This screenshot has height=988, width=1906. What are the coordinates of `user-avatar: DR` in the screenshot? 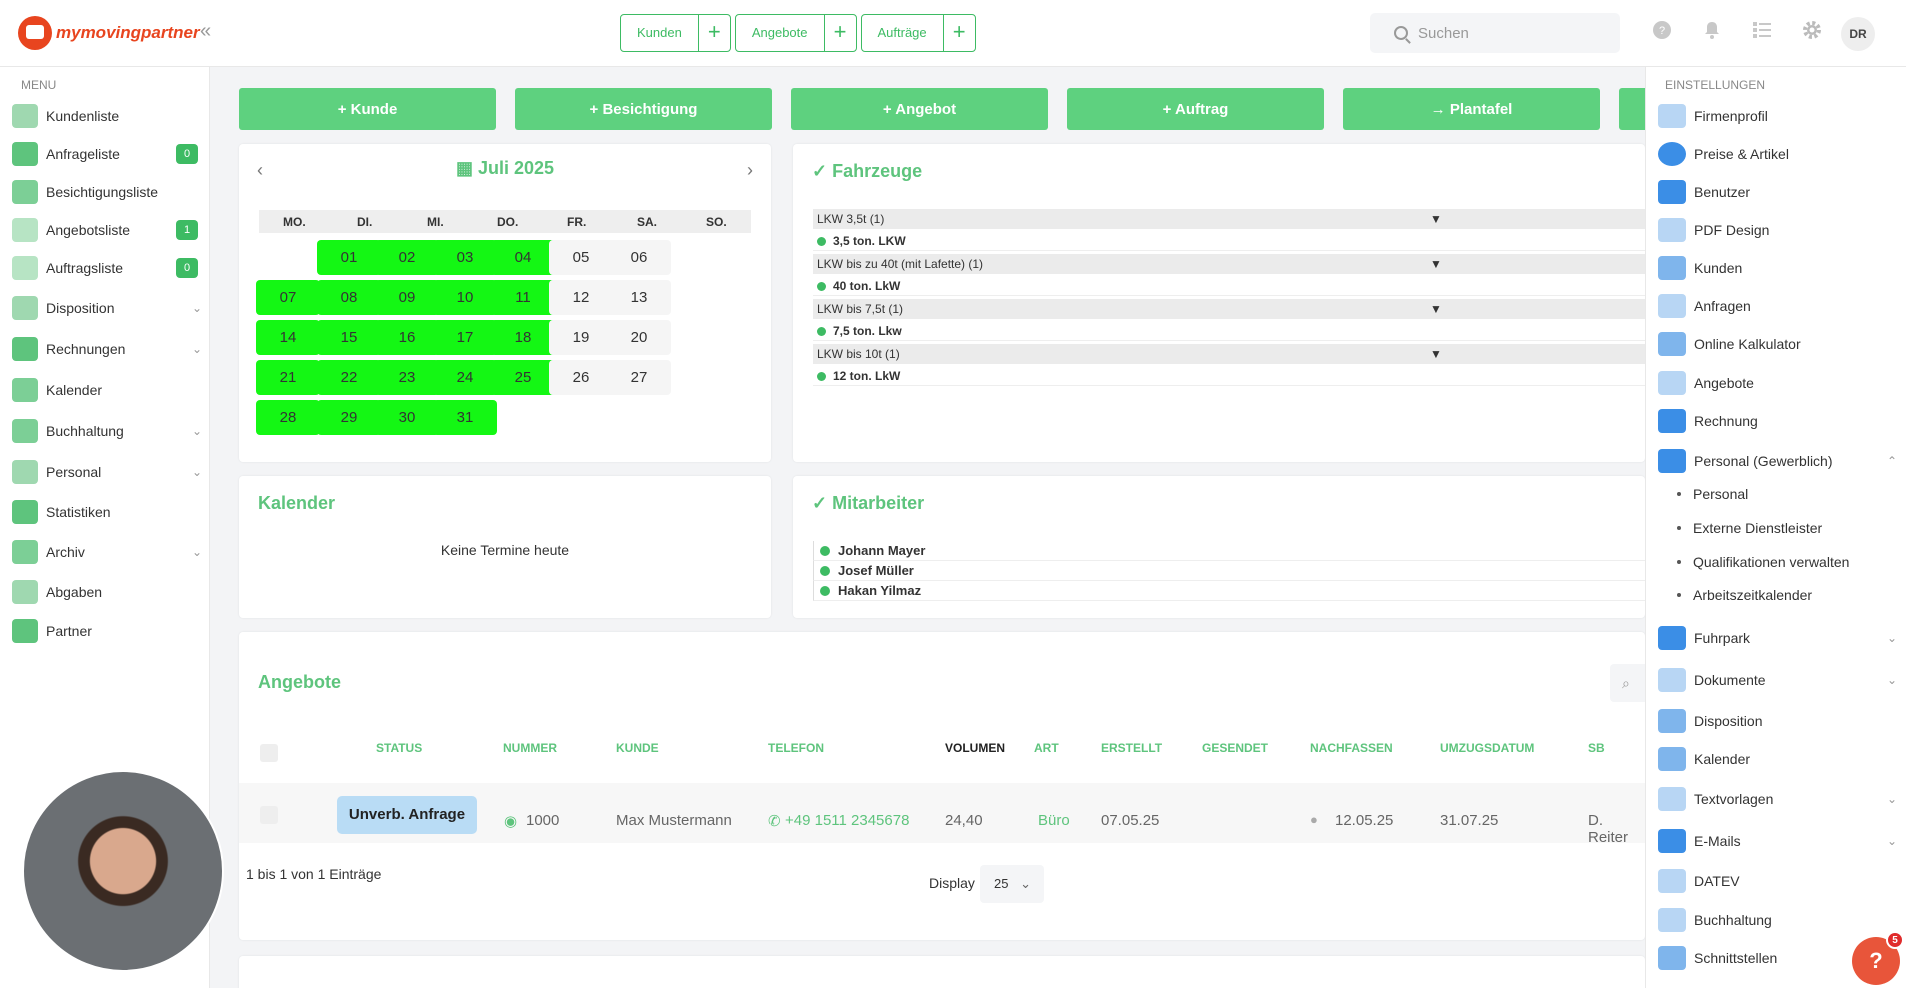 It's located at (1858, 34).